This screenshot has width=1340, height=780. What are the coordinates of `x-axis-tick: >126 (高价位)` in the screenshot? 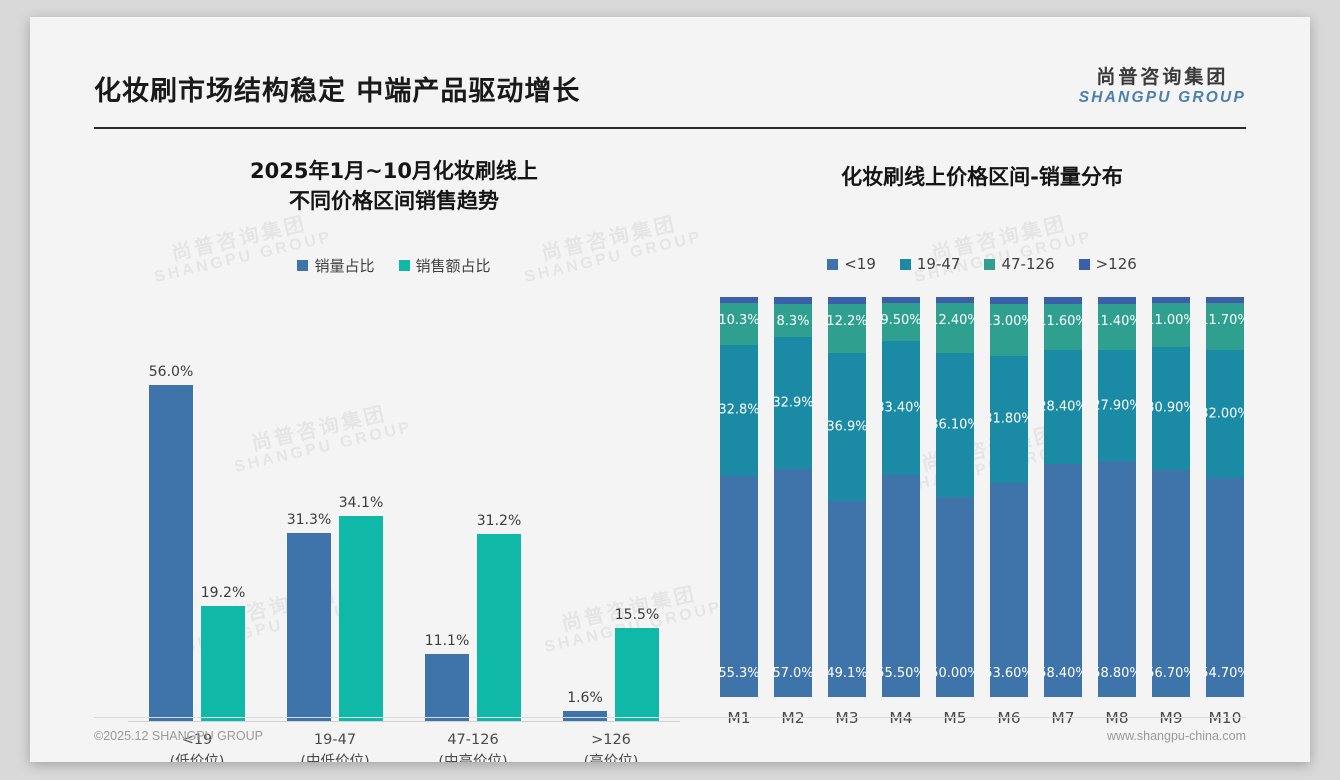 It's located at (611, 743).